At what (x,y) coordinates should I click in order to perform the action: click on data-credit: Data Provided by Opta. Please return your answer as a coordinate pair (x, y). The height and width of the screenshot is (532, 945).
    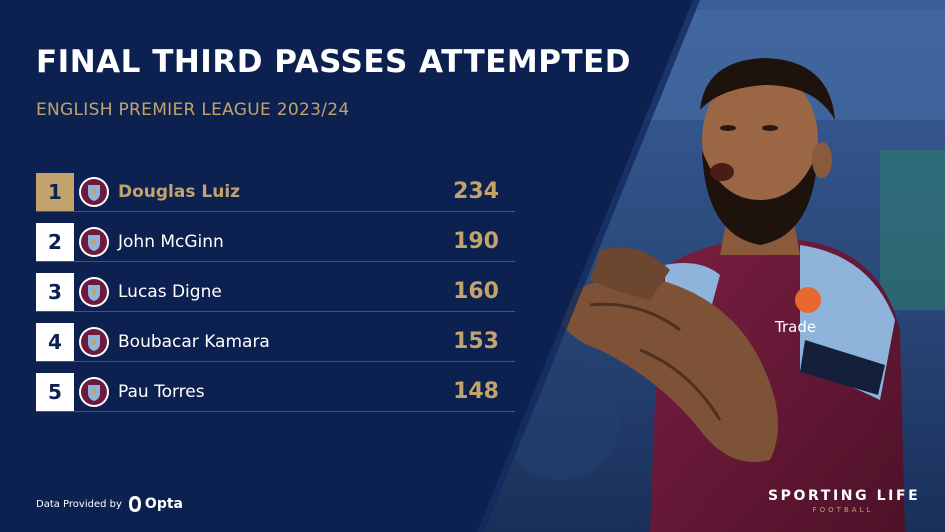
    Looking at the image, I should click on (109, 504).